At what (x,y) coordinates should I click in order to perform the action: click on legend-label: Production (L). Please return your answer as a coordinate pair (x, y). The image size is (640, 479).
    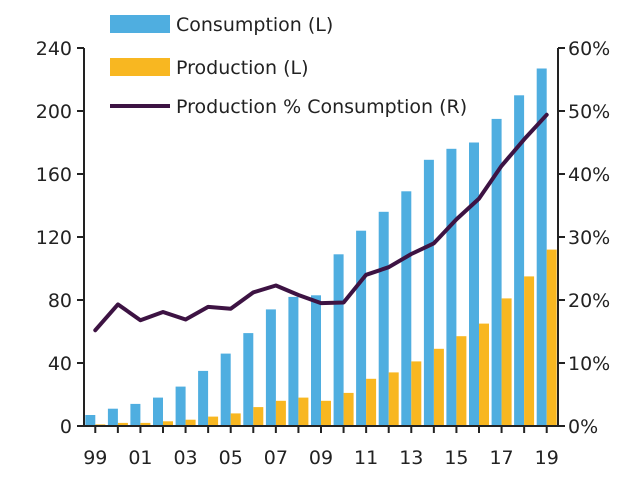
    Looking at the image, I should click on (242, 68).